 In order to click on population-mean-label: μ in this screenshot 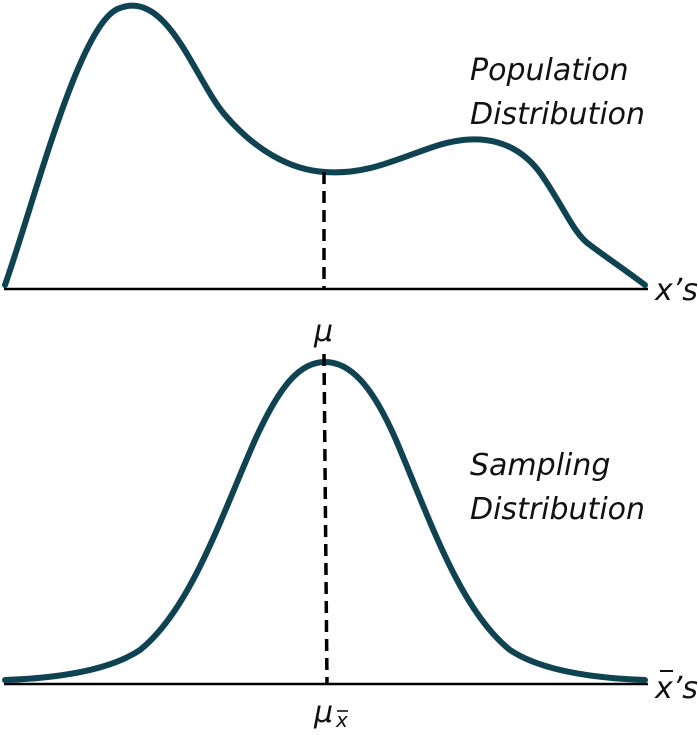, I will do `click(323, 331)`.